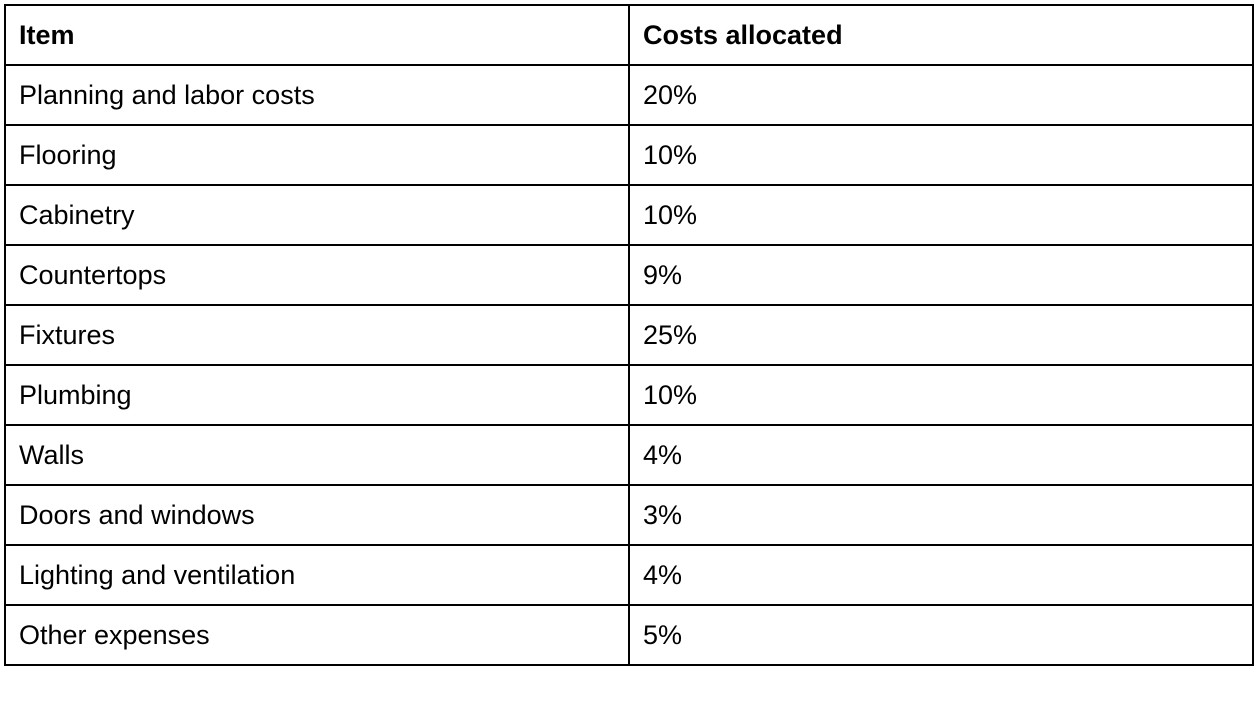 The width and height of the screenshot is (1256, 710). I want to click on item-cell: Walls, so click(317, 455).